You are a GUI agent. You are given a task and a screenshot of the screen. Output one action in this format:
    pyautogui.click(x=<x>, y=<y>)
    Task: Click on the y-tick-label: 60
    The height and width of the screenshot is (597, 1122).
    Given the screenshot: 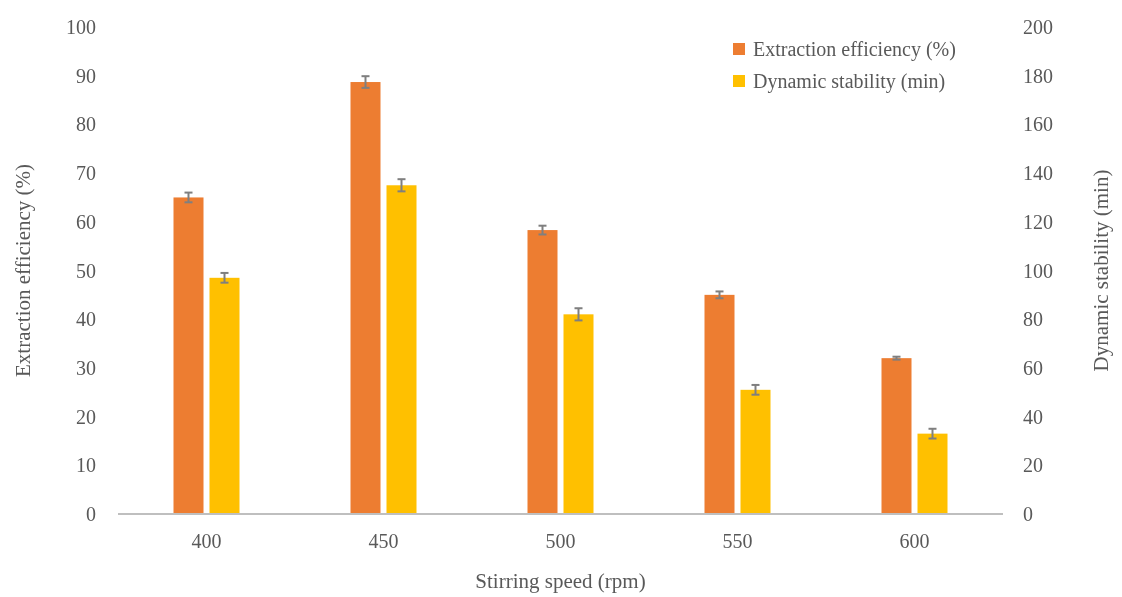 What is the action you would take?
    pyautogui.click(x=86, y=221)
    